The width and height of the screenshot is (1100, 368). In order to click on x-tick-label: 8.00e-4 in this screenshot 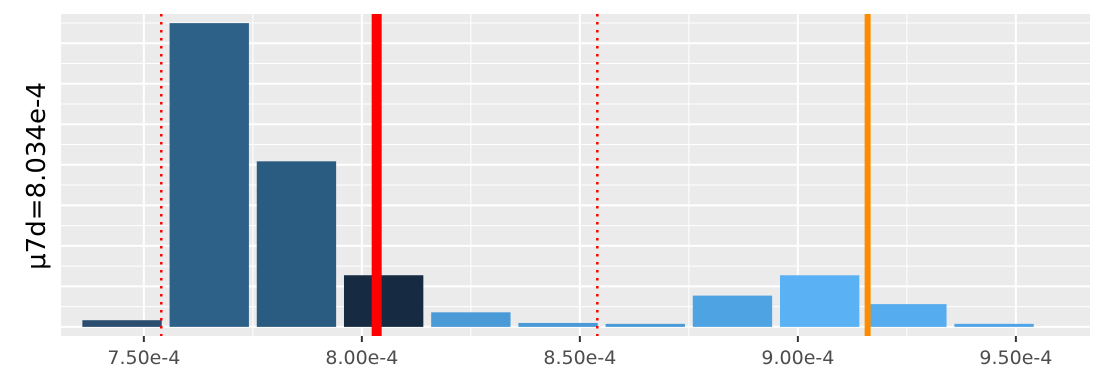, I will do `click(361, 357)`.